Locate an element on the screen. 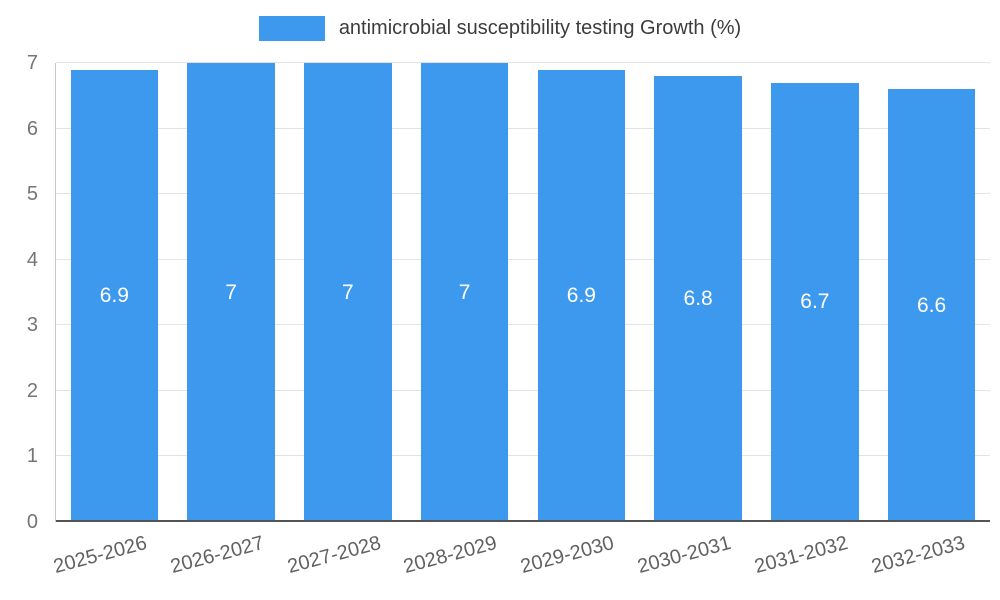 The height and width of the screenshot is (600, 1000). bar-slot: 6.7 is located at coordinates (815, 292).